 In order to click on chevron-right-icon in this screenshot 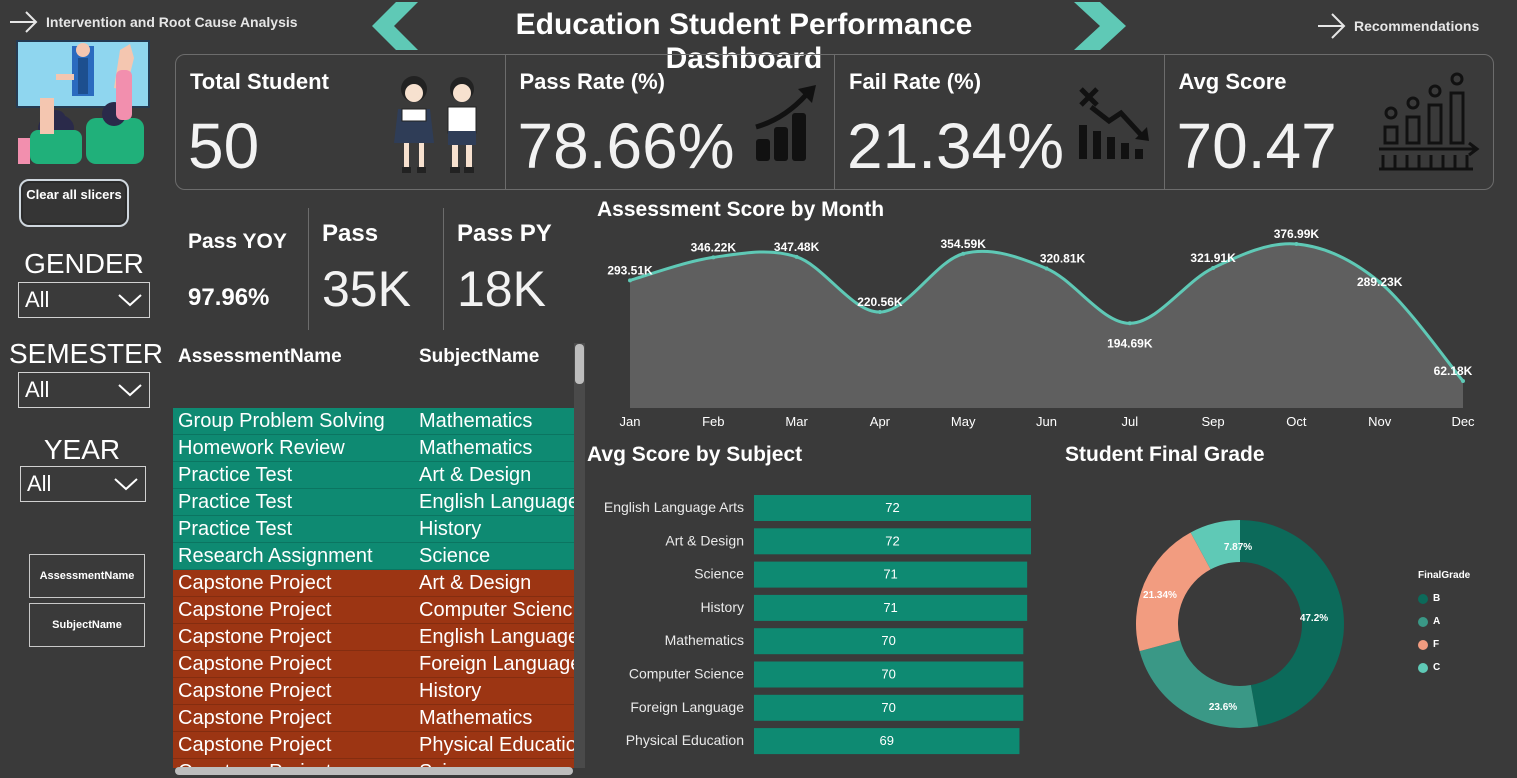, I will do `click(1100, 26)`.